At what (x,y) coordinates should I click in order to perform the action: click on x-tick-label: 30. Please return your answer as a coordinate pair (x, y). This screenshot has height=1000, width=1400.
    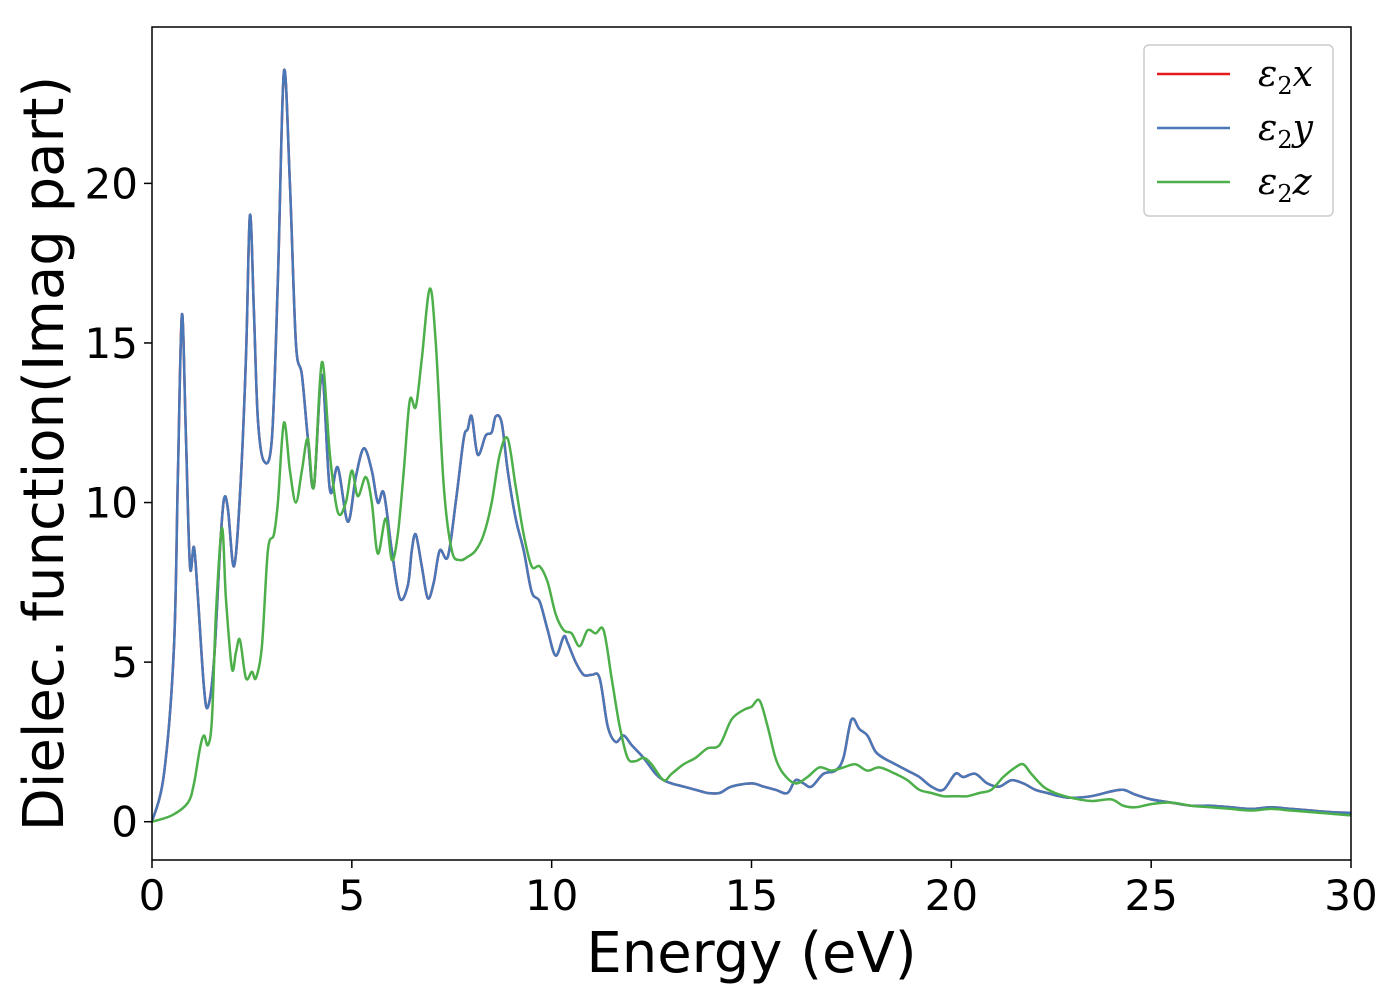
    Looking at the image, I should click on (1350, 895).